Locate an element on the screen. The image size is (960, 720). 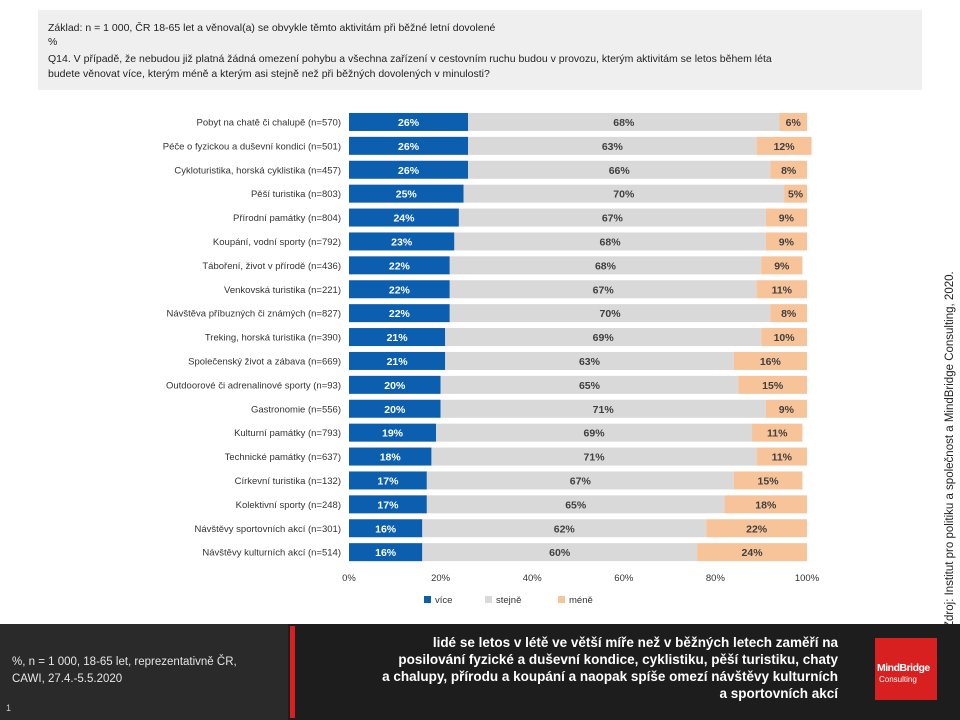
data-label: 17% is located at coordinates (388, 481).